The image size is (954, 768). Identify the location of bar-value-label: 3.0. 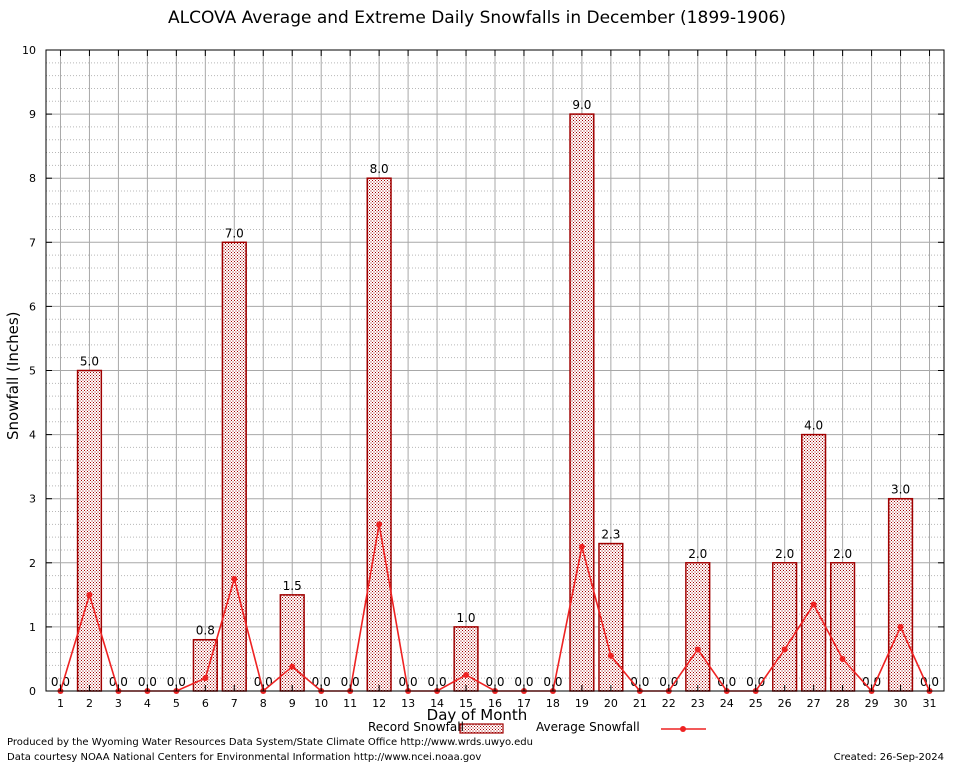
(900, 490).